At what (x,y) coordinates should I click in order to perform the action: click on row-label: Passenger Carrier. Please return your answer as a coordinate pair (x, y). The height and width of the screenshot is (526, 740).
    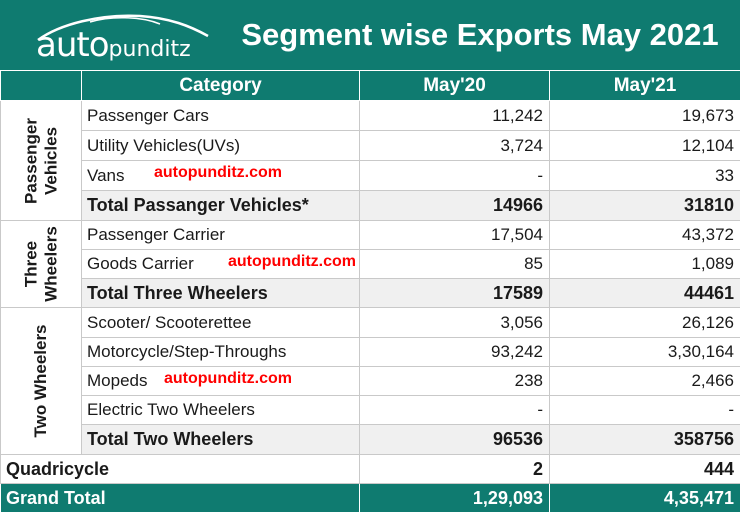
    Looking at the image, I should click on (220, 235).